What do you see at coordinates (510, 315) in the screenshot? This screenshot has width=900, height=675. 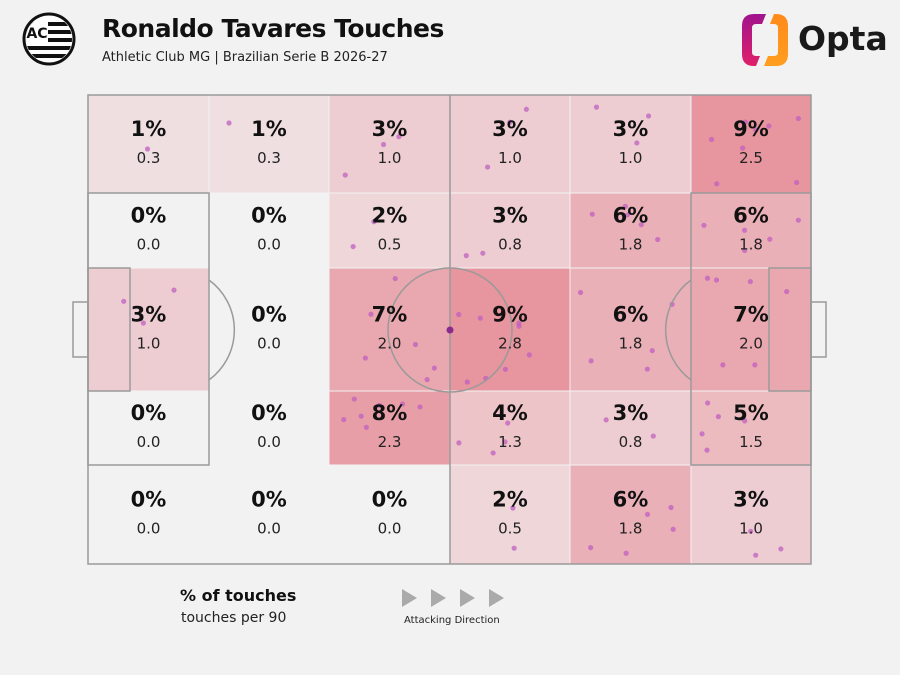 I see `zone-percent: 9%` at bounding box center [510, 315].